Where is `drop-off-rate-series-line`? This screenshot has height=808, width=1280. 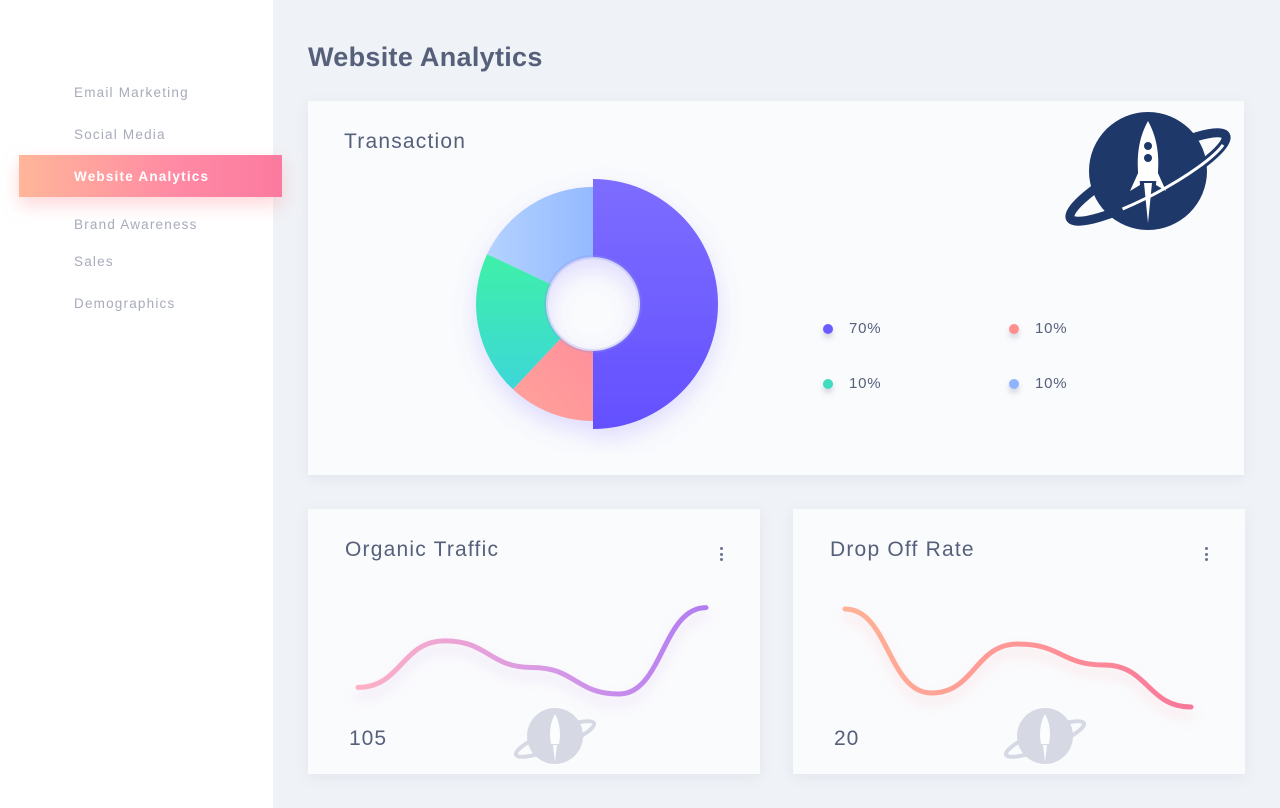
drop-off-rate-series-line is located at coordinates (1018, 658).